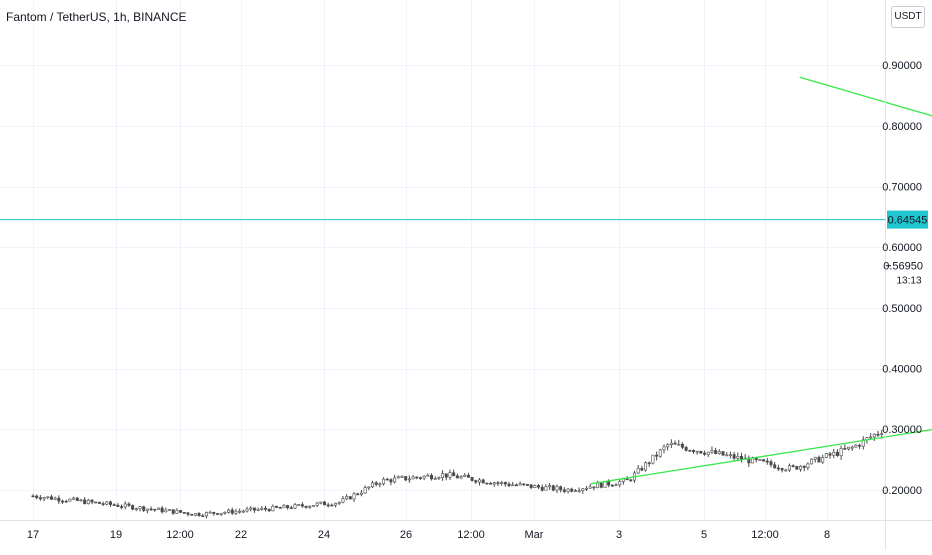 This screenshot has width=932, height=555. Describe the element at coordinates (116, 535) in the screenshot. I see `time-tick-label: 19` at that location.